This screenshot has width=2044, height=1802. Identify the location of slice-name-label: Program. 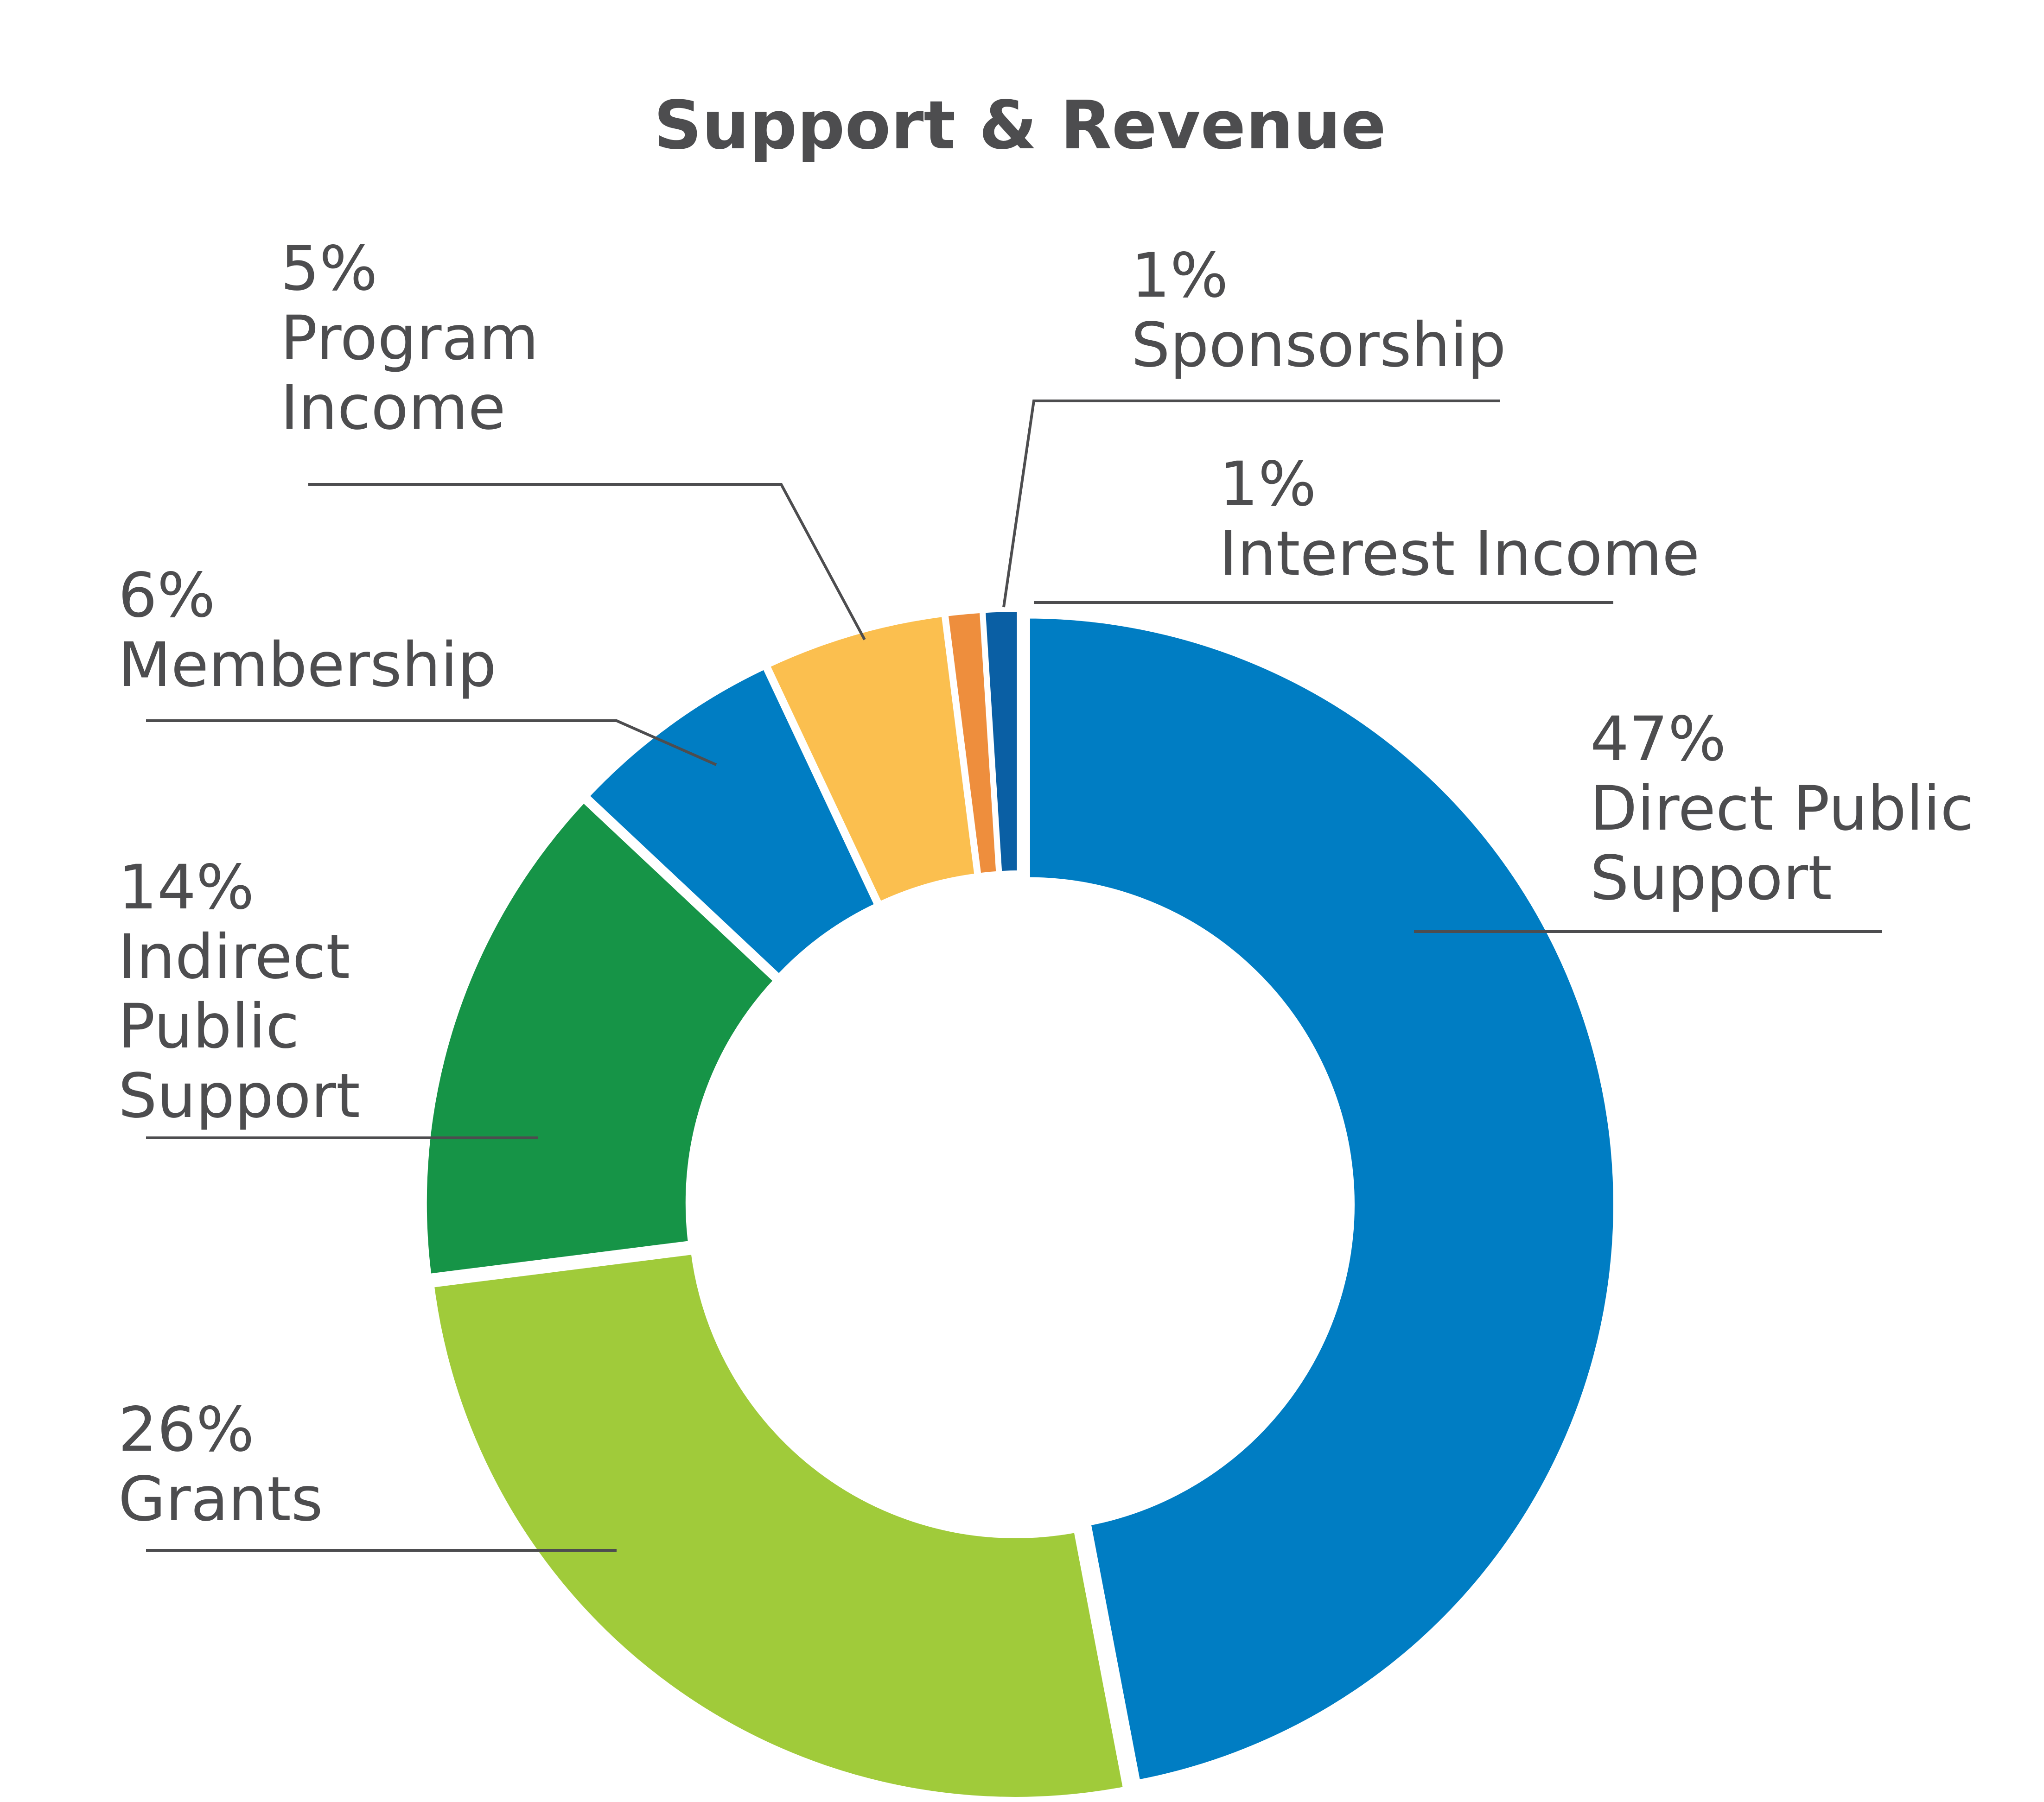
(409, 338).